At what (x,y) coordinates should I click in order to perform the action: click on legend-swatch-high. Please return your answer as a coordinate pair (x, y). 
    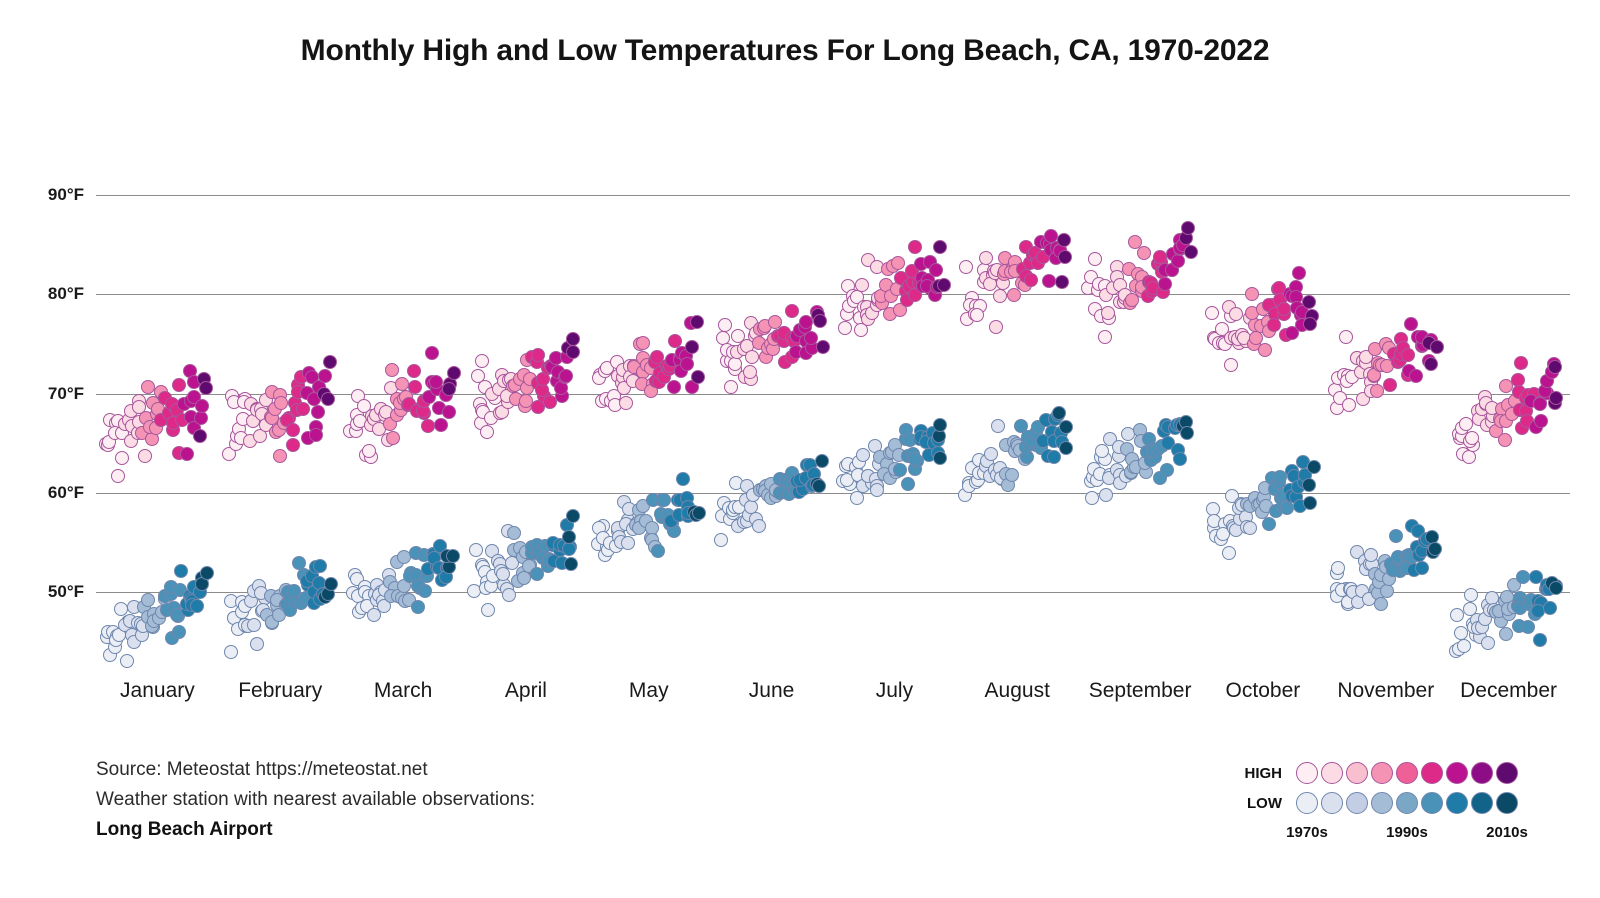
    Looking at the image, I should click on (1307, 773).